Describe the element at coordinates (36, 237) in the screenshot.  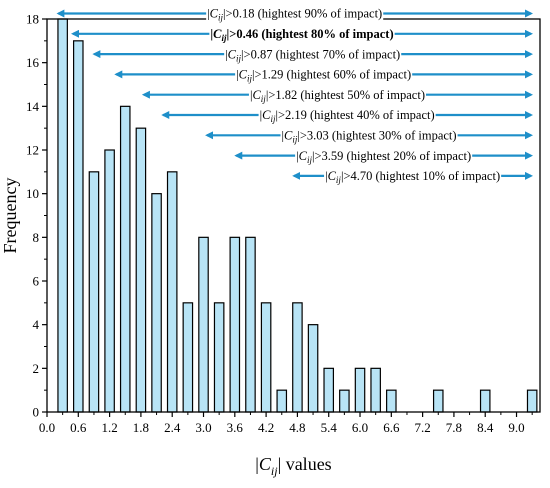
I see `y-tick-label: 8` at that location.